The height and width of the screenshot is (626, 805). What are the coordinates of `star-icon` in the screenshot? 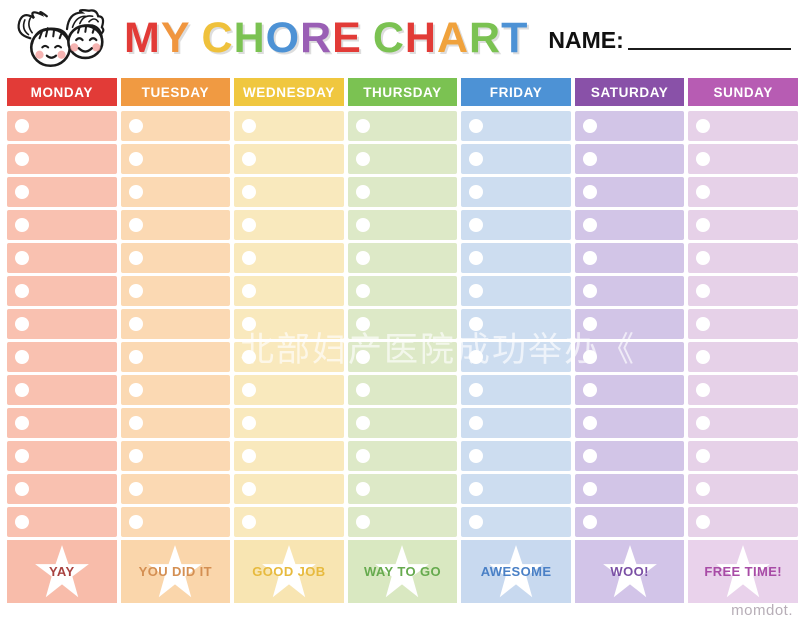 It's located at (629, 570).